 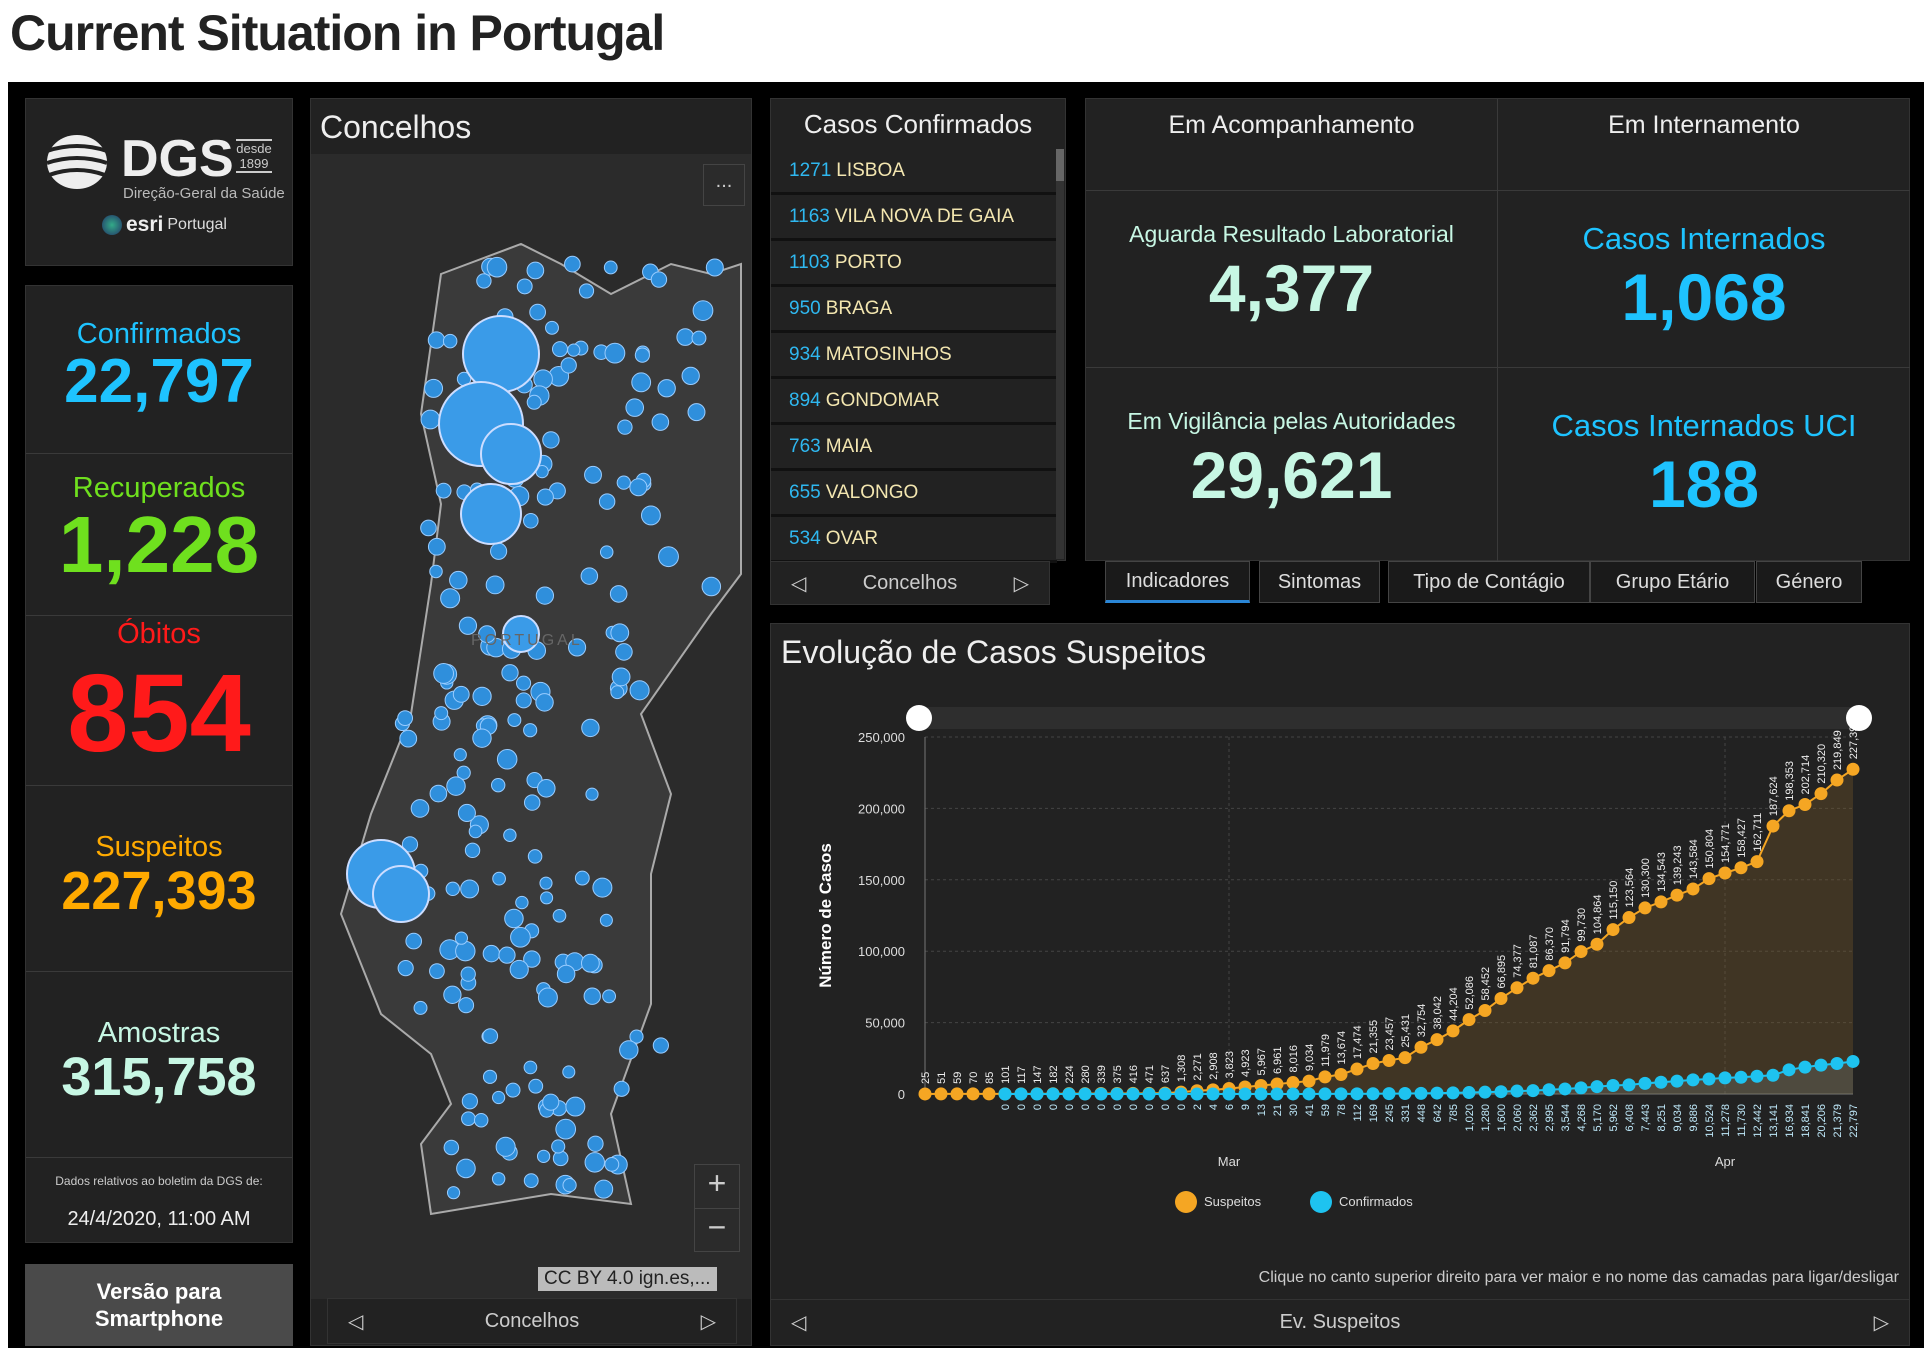 I want to click on zoom-out-button: −, so click(x=717, y=1227).